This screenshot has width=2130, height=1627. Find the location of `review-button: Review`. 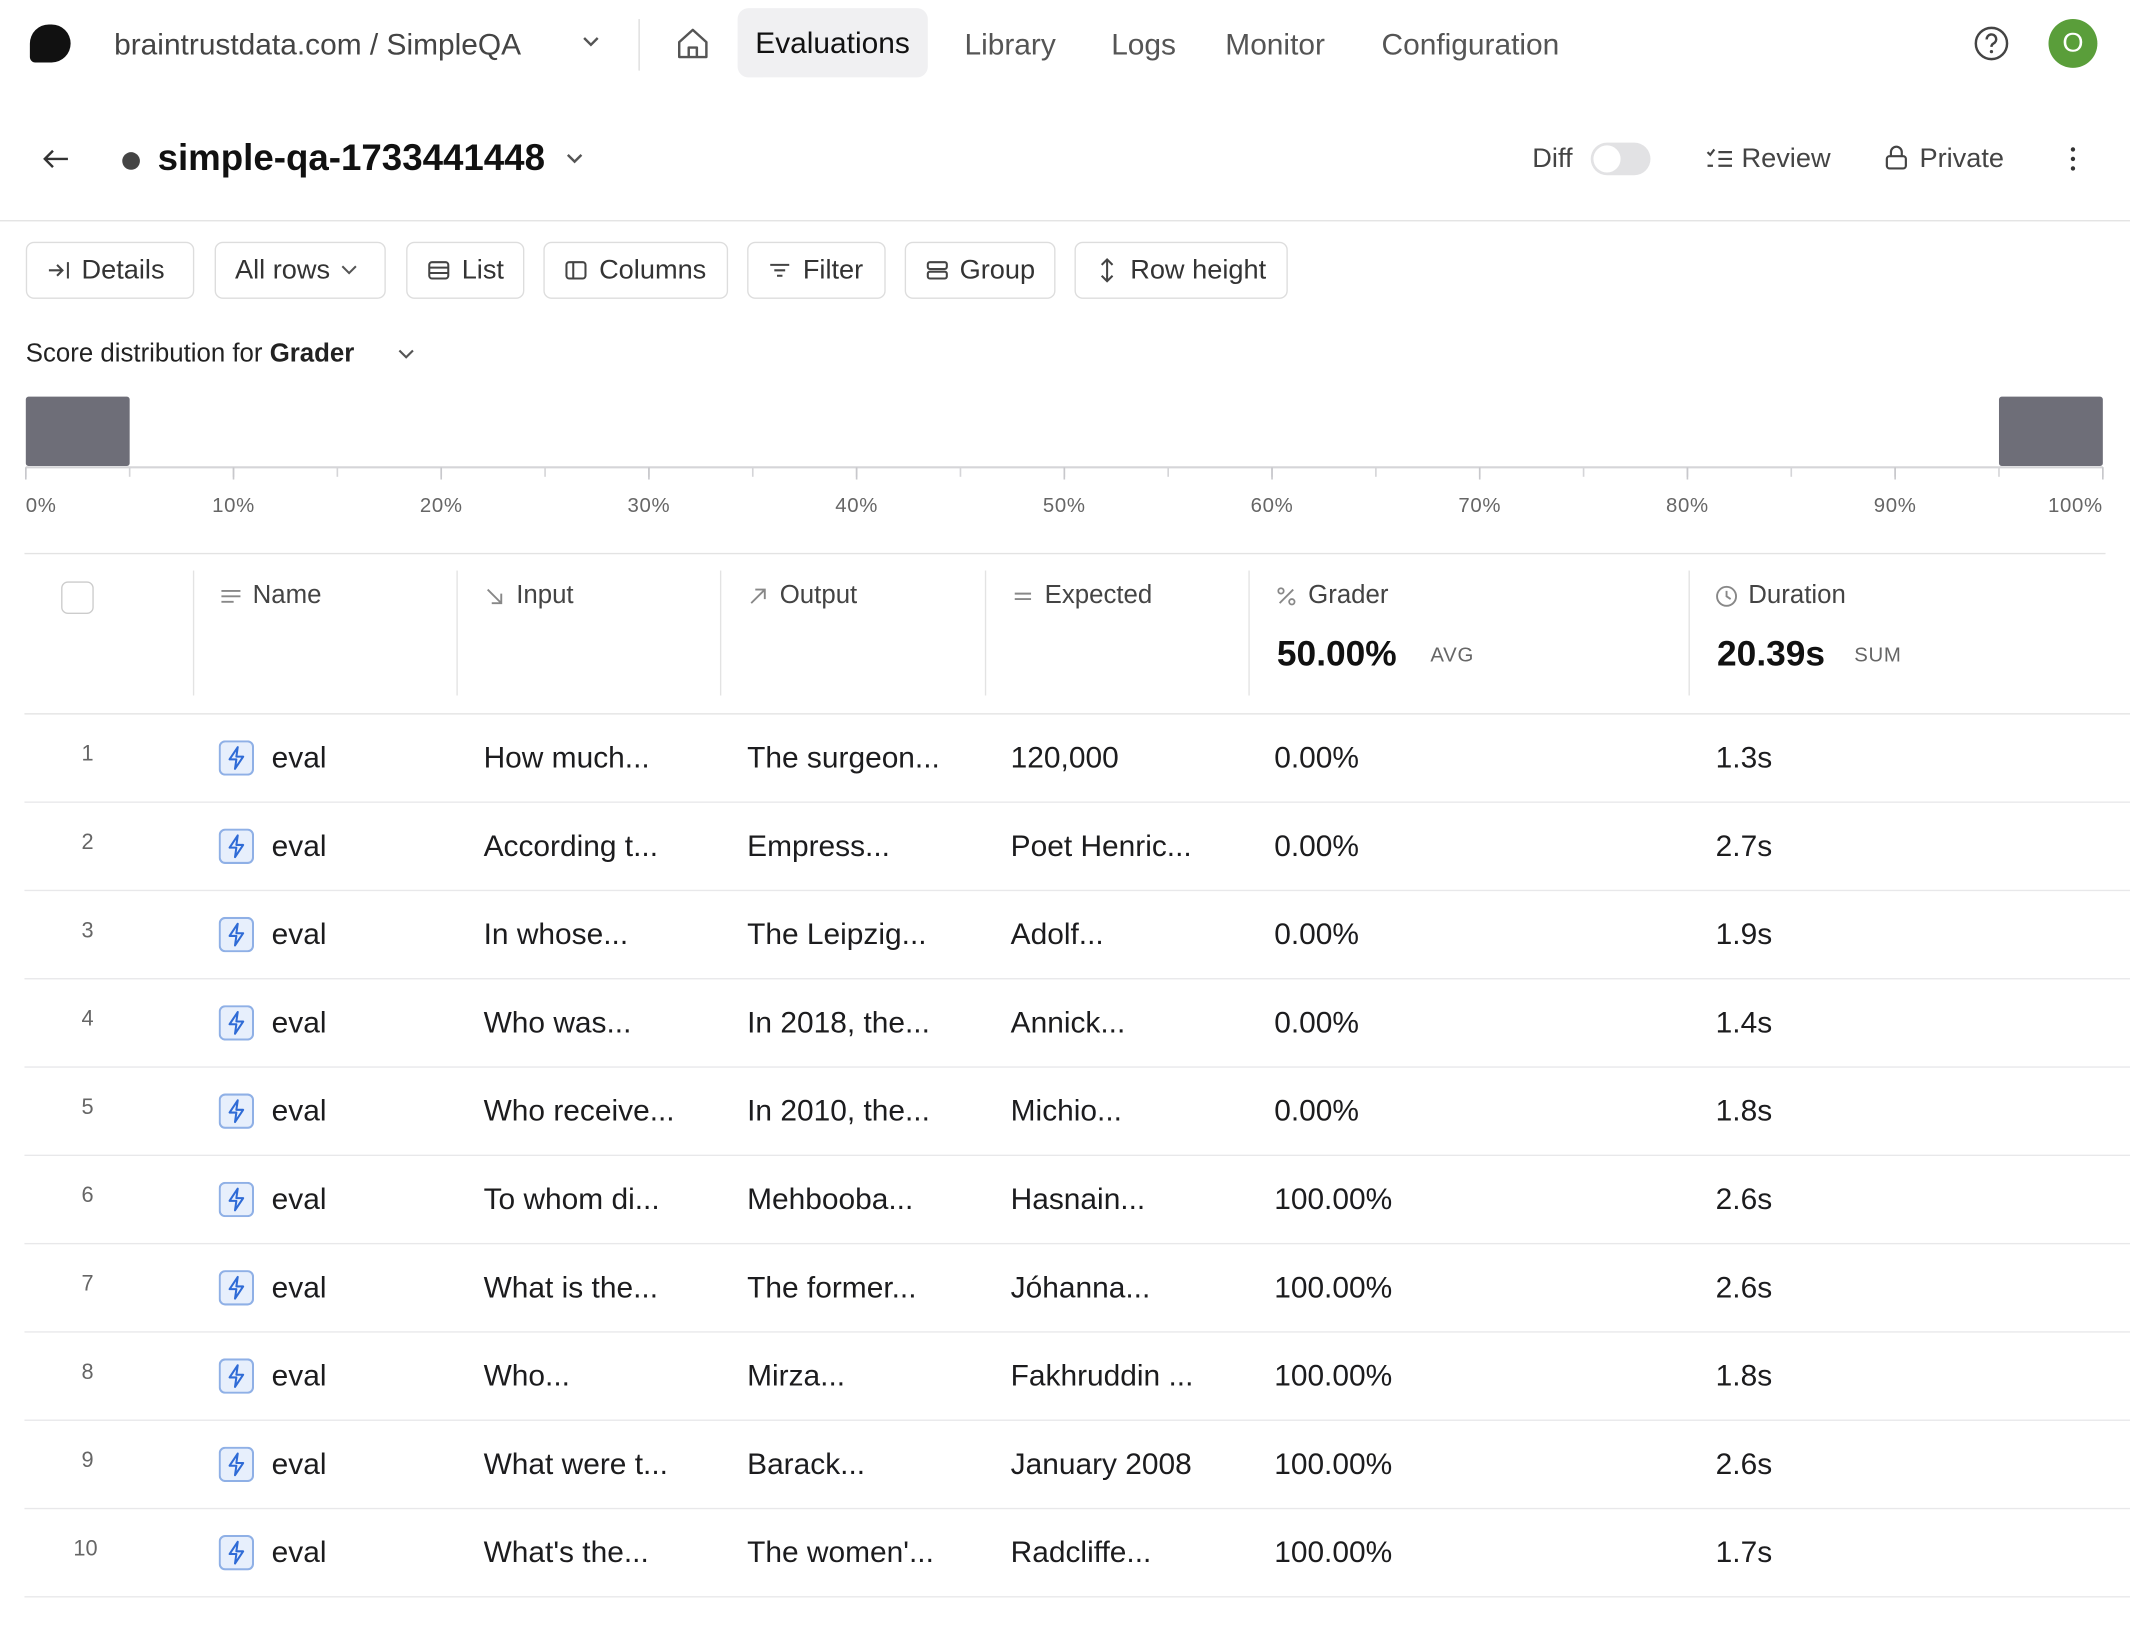

review-button: Review is located at coordinates (1786, 158).